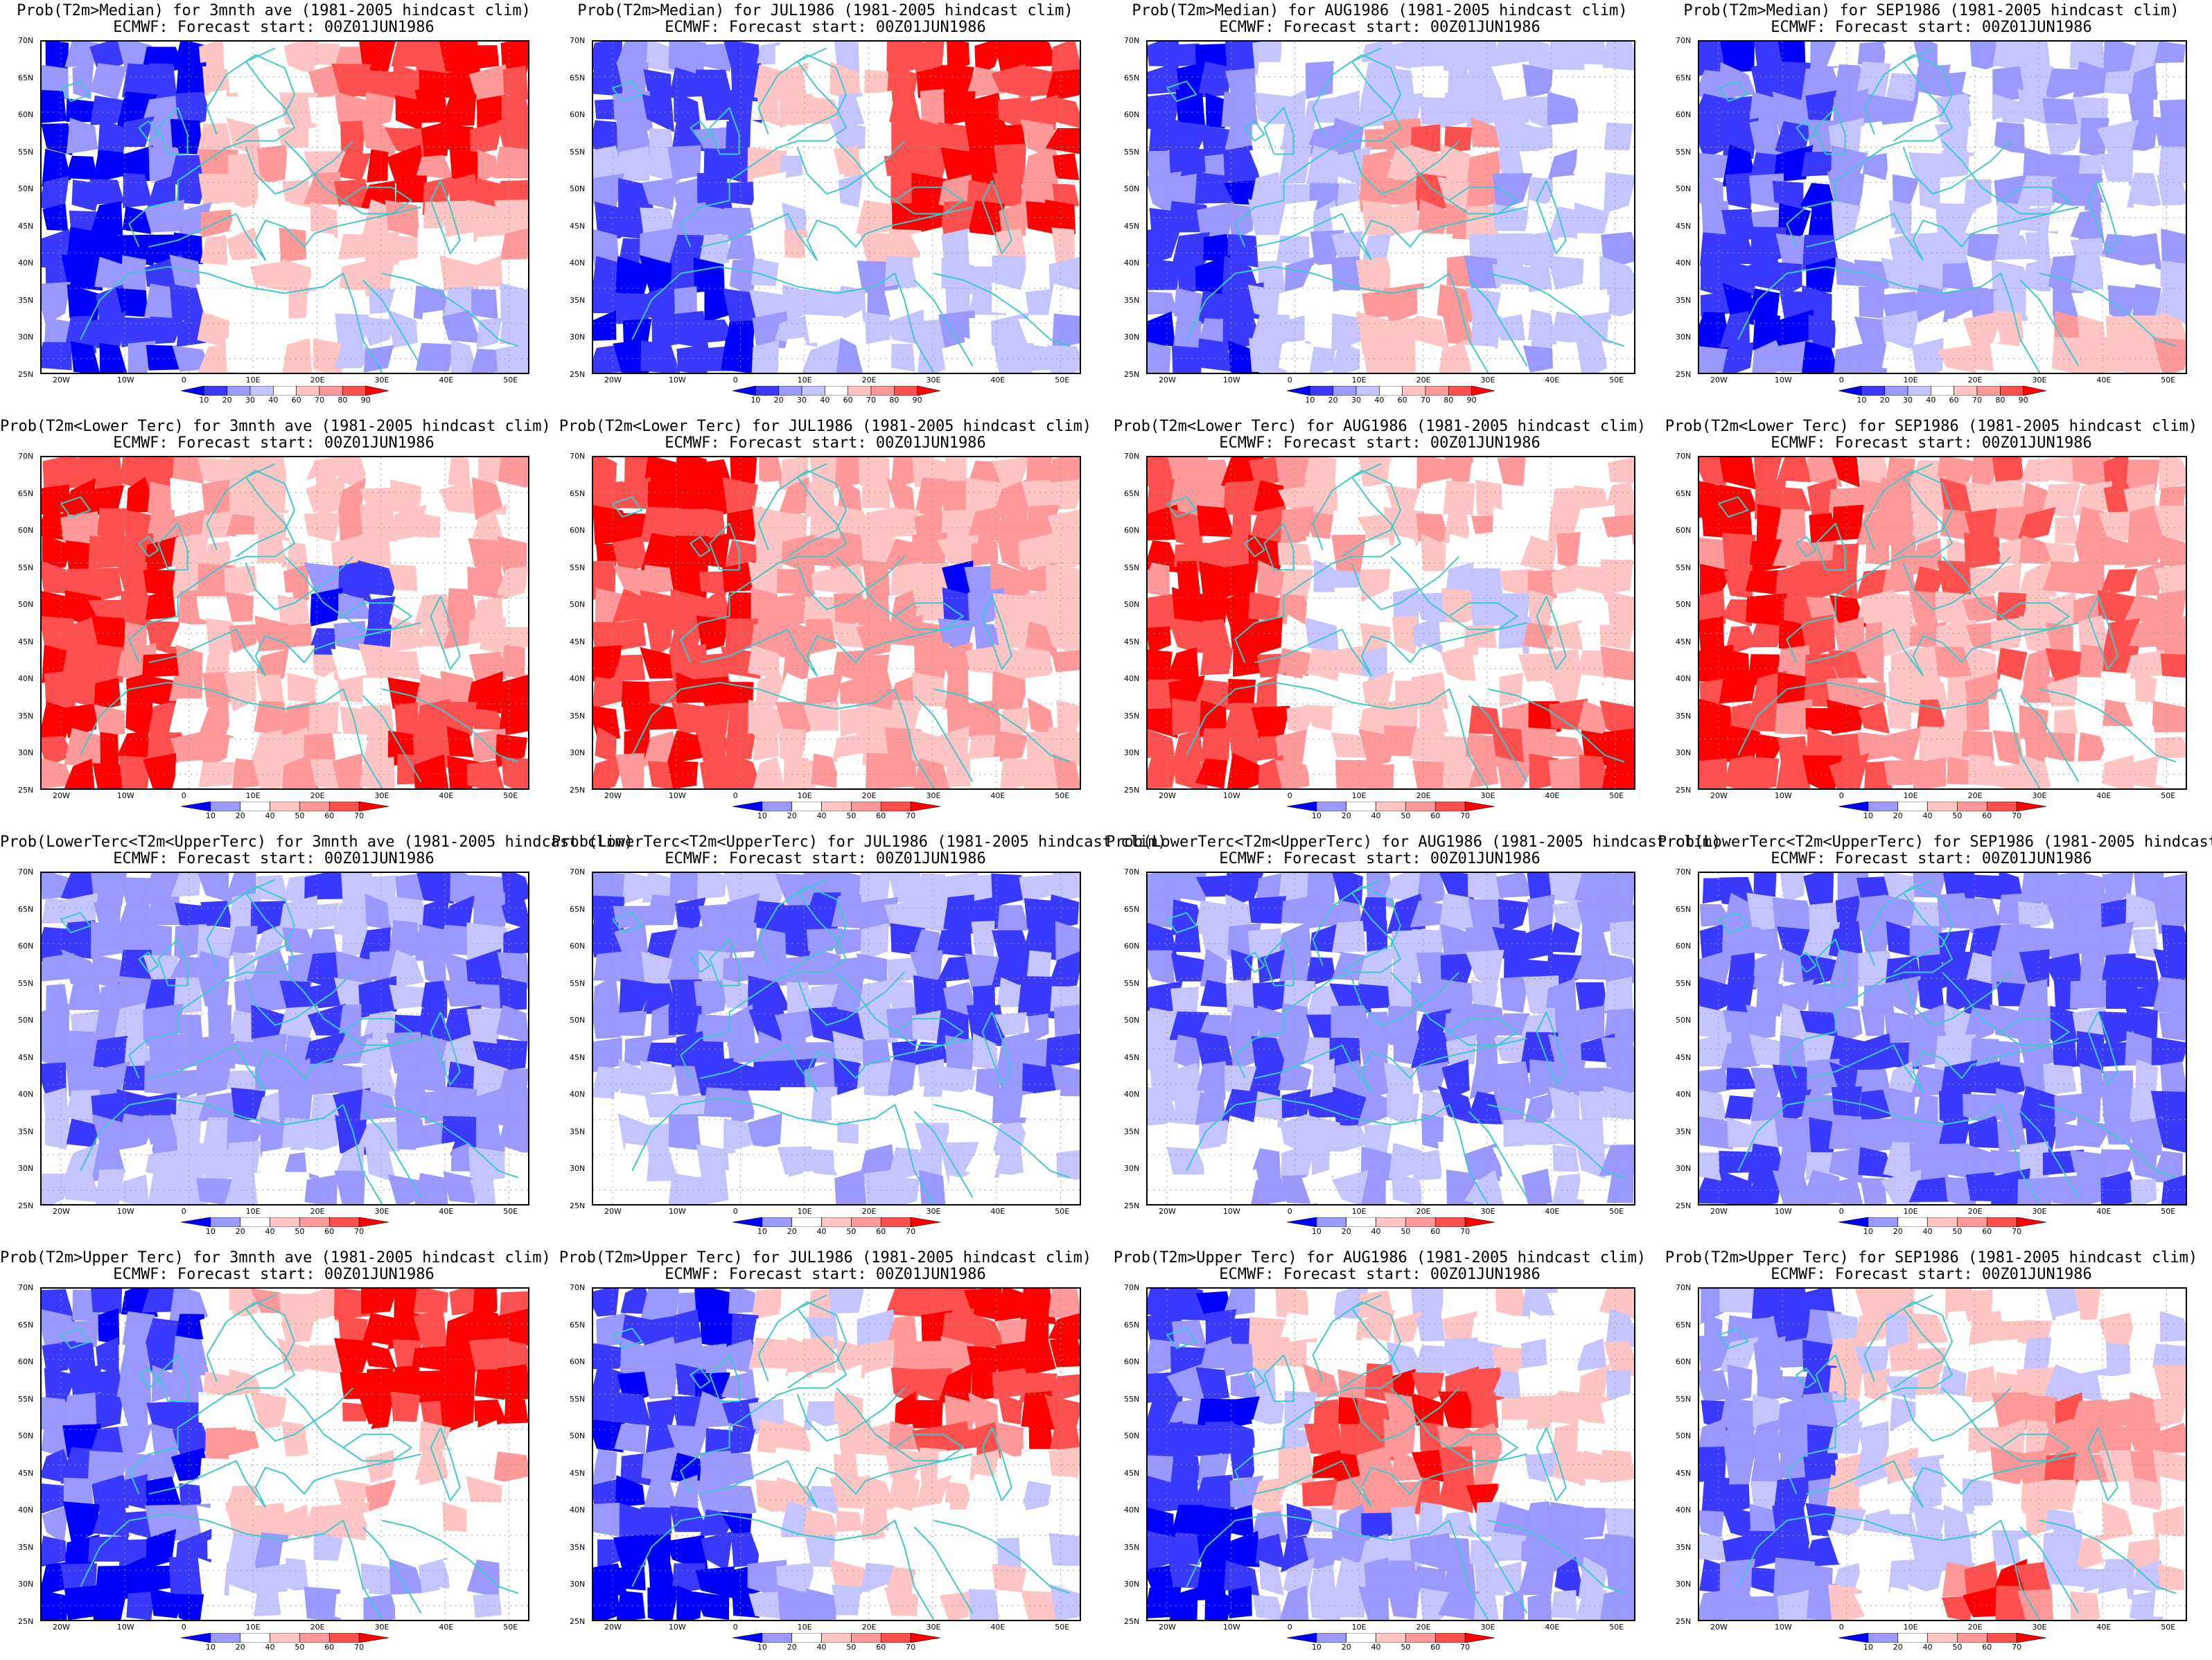 The height and width of the screenshot is (1660, 2212). What do you see at coordinates (510, 1627) in the screenshot?
I see `lon-tick-label: 50E` at bounding box center [510, 1627].